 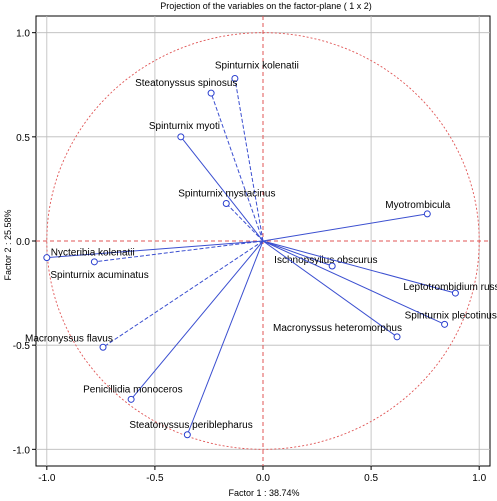 I want to click on point-label: Nycteribia kolenatii, so click(x=93, y=253).